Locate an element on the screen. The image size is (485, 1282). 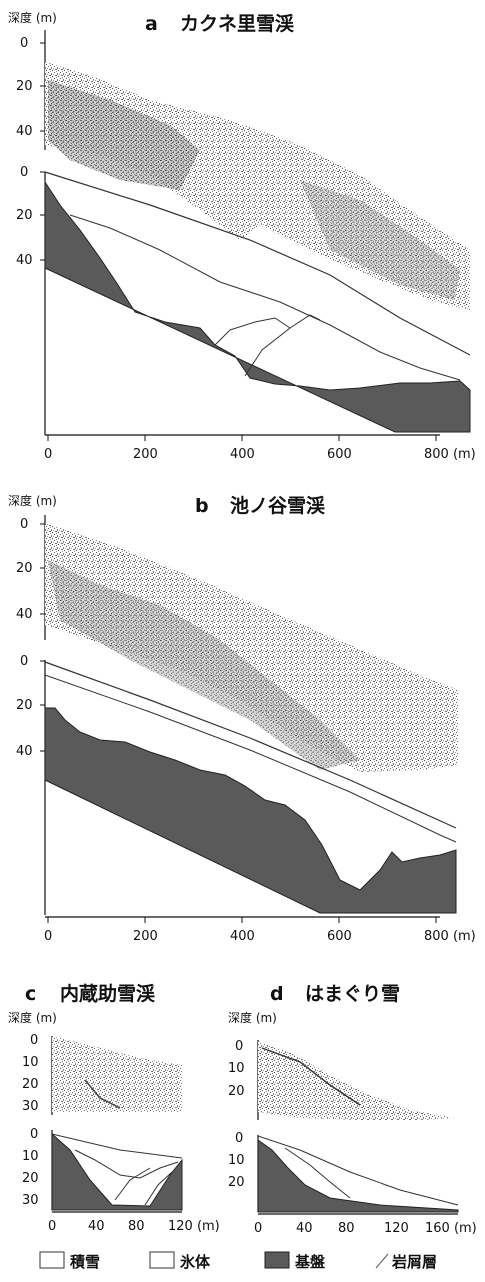
panel-d-interpretation: 0 10 20 is located at coordinates (343, 1172).